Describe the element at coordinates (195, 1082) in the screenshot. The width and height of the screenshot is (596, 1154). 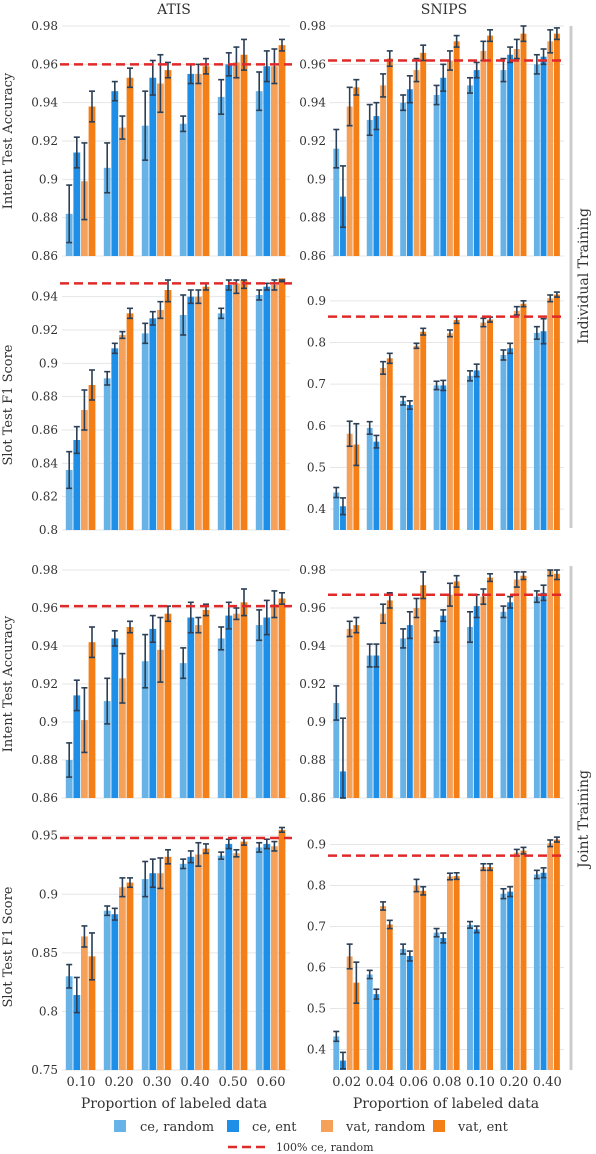
I see `x-tick-label: 0.40` at that location.